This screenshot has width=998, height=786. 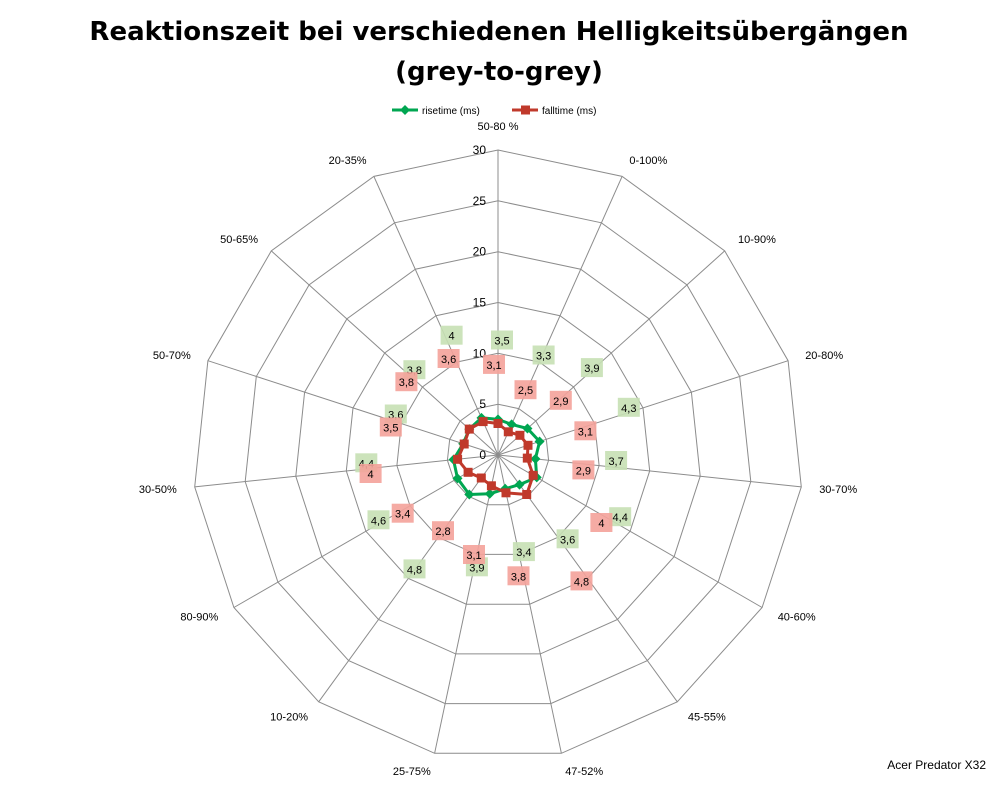 I want to click on data-label: 3,9, so click(x=591, y=369).